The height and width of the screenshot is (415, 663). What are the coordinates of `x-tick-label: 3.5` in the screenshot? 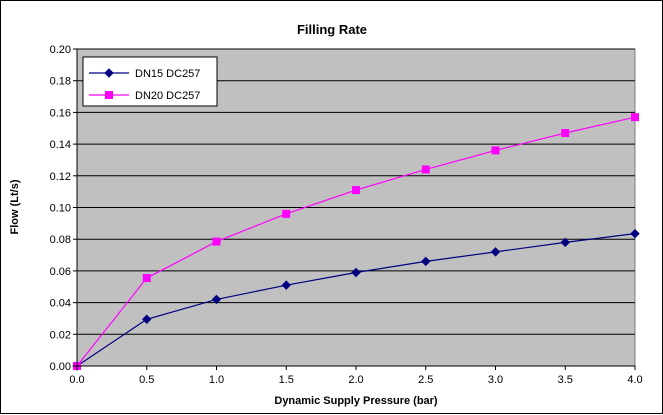 It's located at (565, 380).